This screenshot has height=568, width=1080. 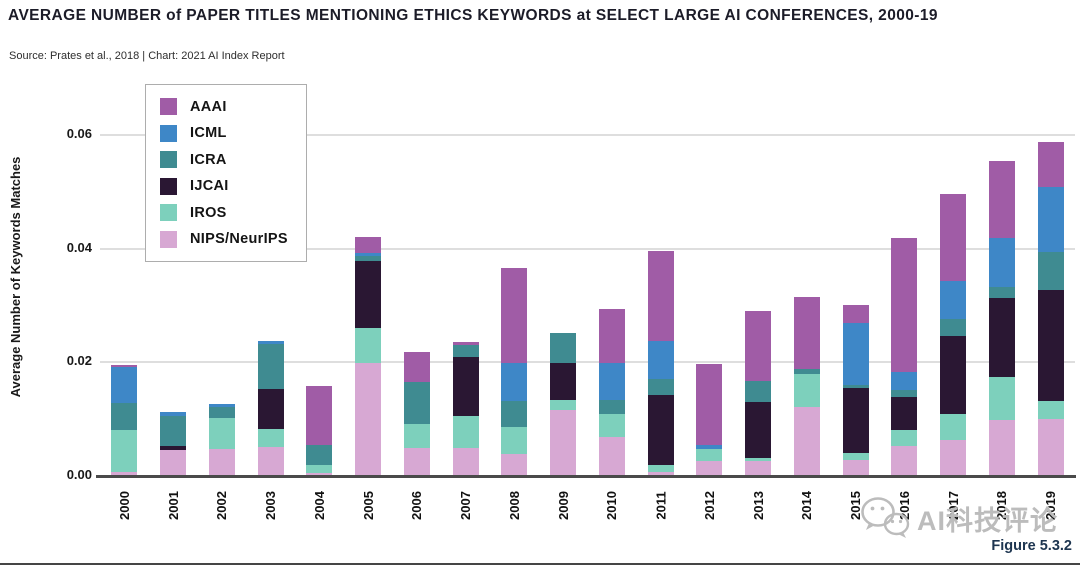 I want to click on bar-2005, so click(x=368, y=356).